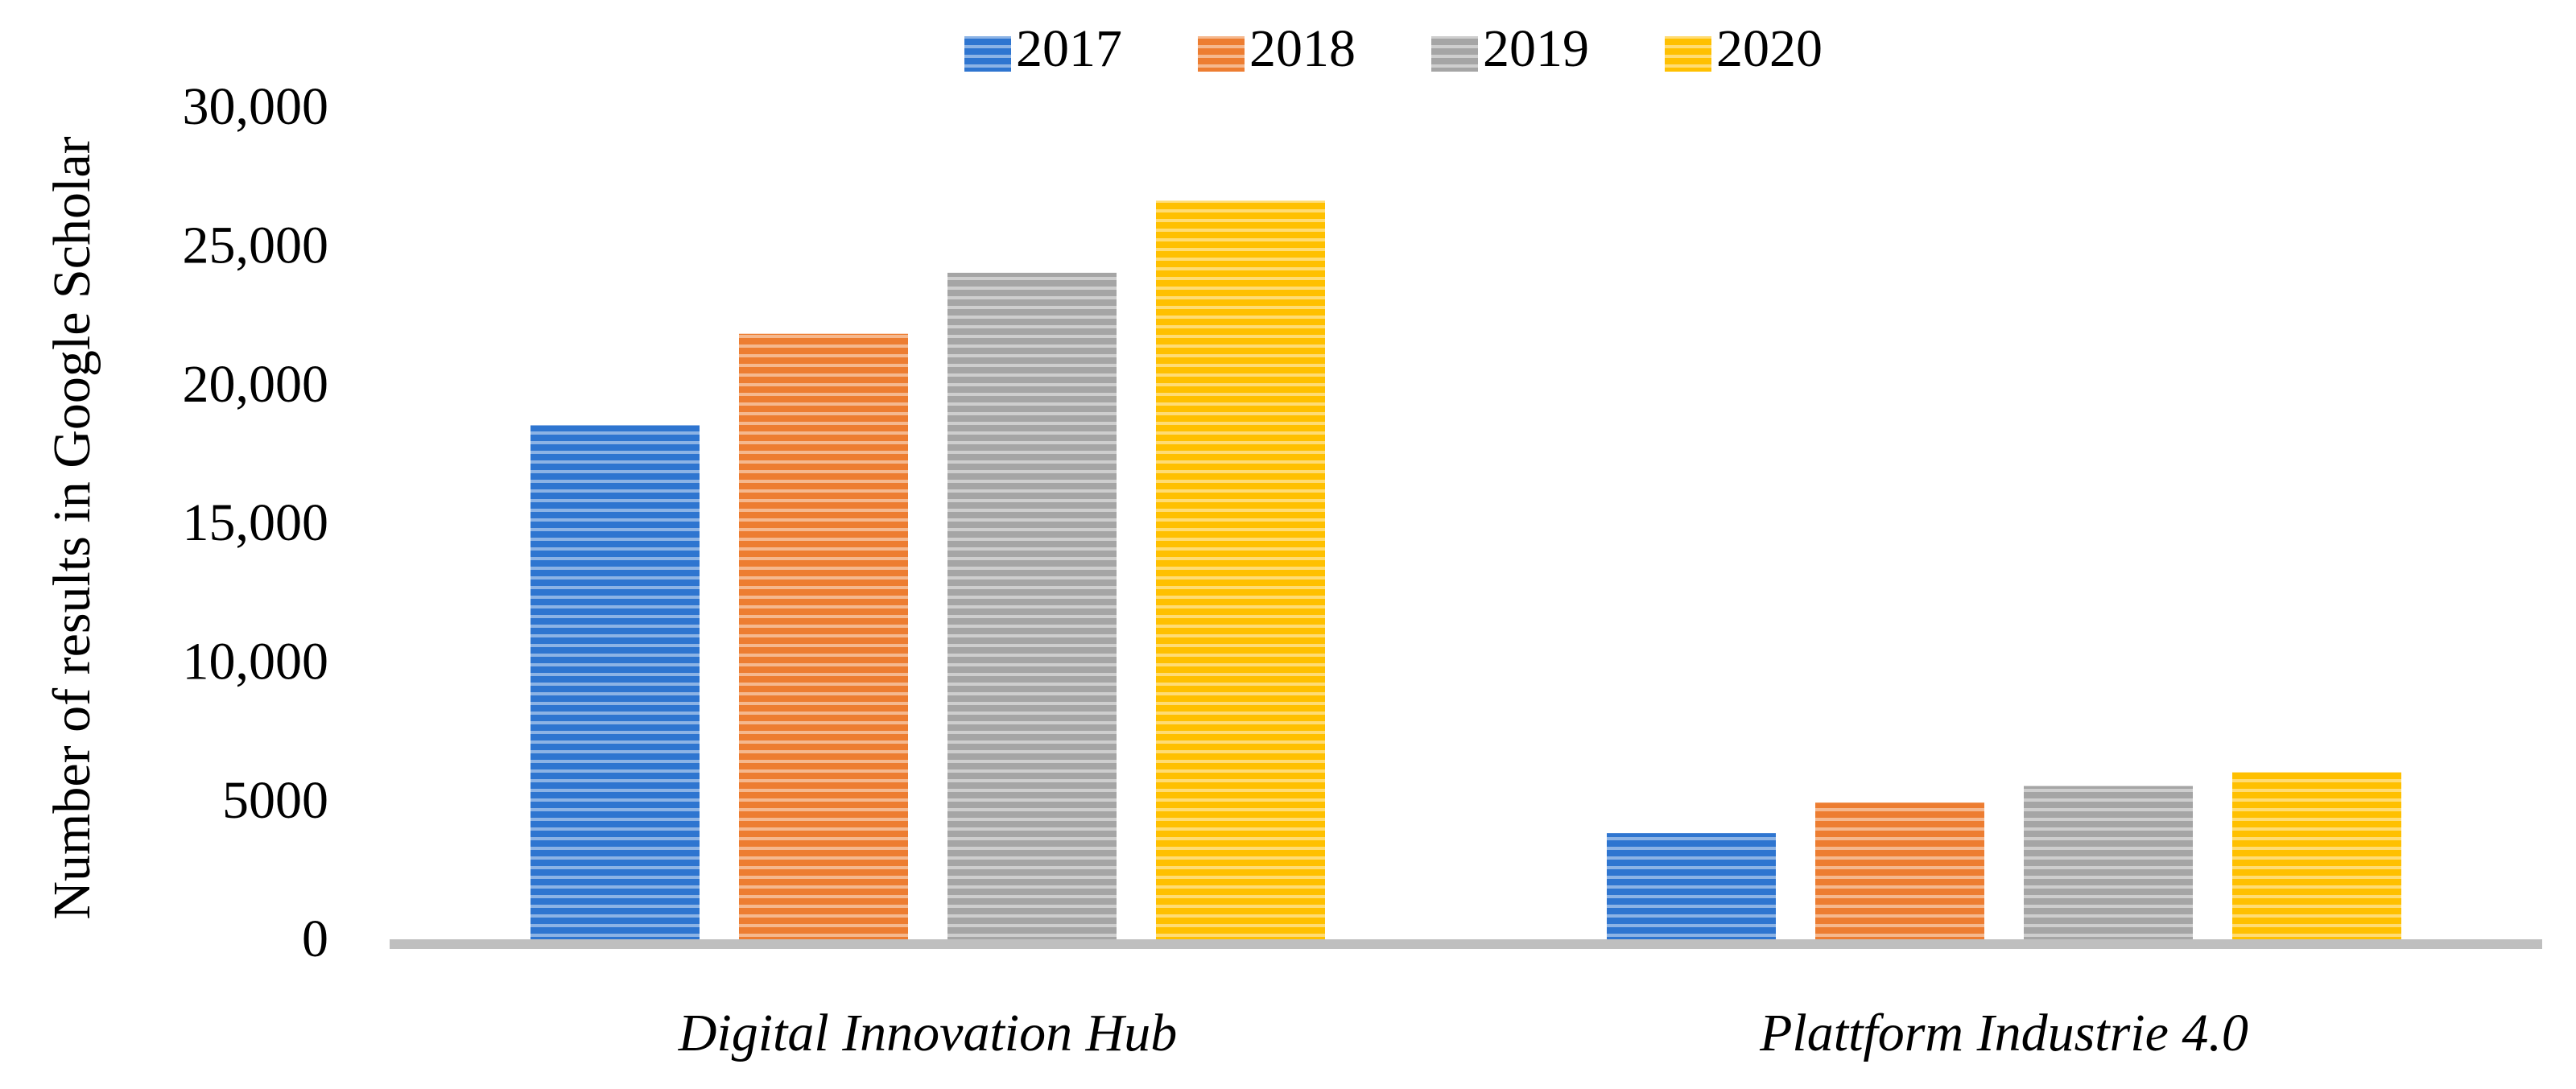 The image size is (2576, 1089). Describe the element at coordinates (315, 939) in the screenshot. I see `y-tick-label: 0` at that location.